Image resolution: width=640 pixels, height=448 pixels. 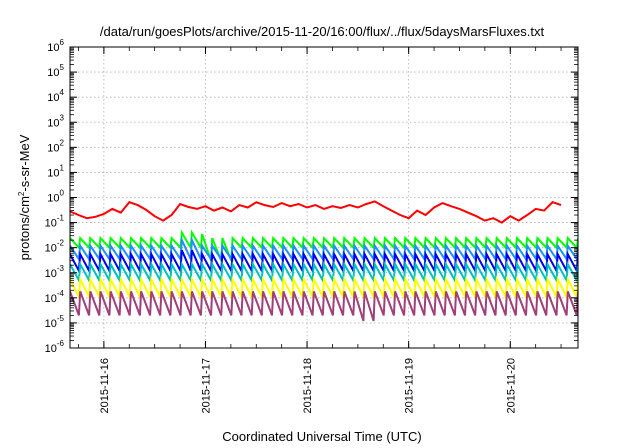 I want to click on y-tick-exp: 3, so click(x=62, y=117).